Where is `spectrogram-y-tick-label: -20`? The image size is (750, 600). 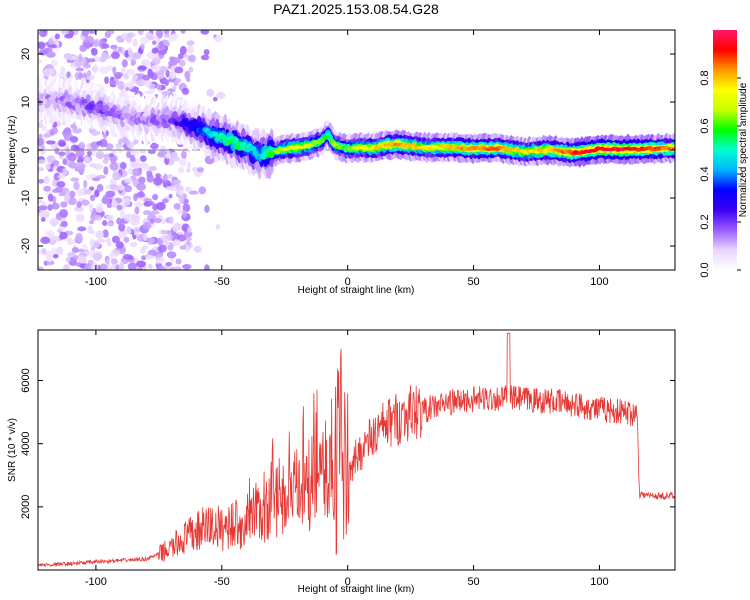
spectrogram-y-tick-label: -20 is located at coordinates (26, 246).